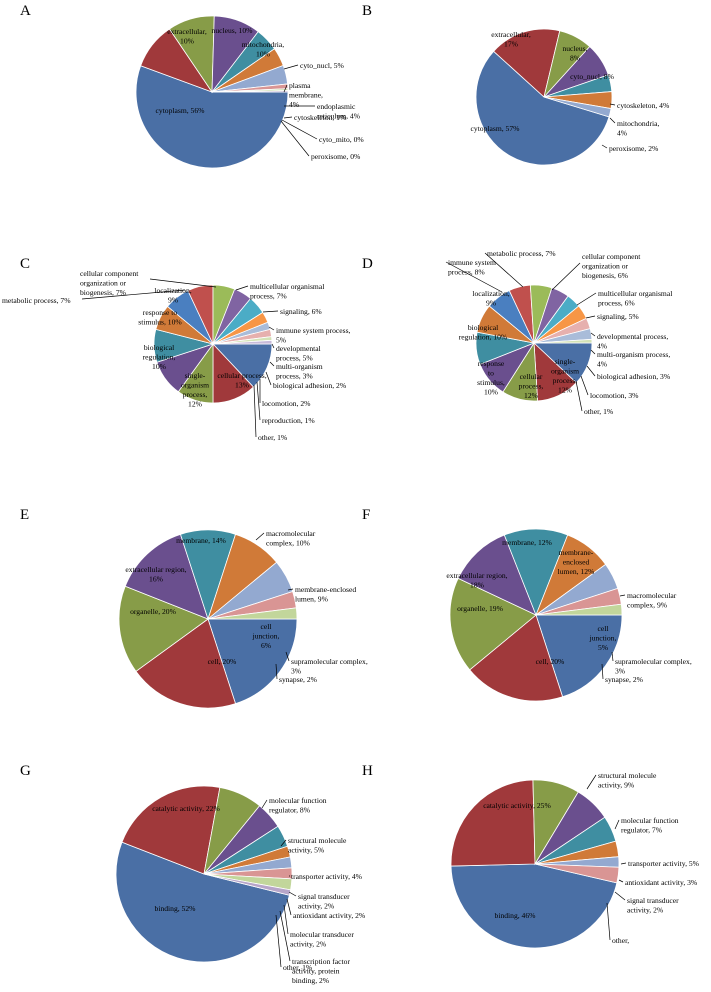 The width and height of the screenshot is (711, 992). Describe the element at coordinates (155, 574) in the screenshot. I see `slice-label-extracellular-region: extracellular region, 16%` at that location.